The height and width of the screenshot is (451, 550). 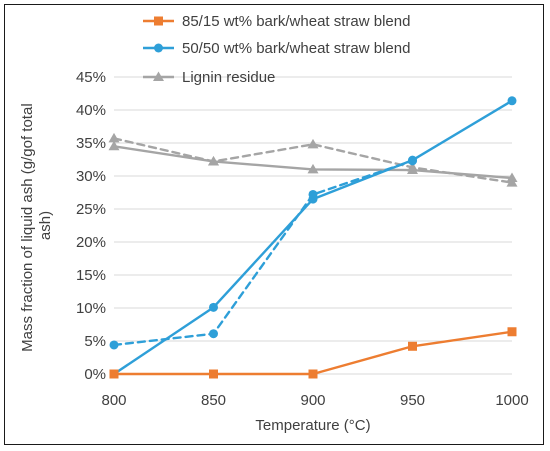 I want to click on x-tick-label: 950, so click(x=412, y=400).